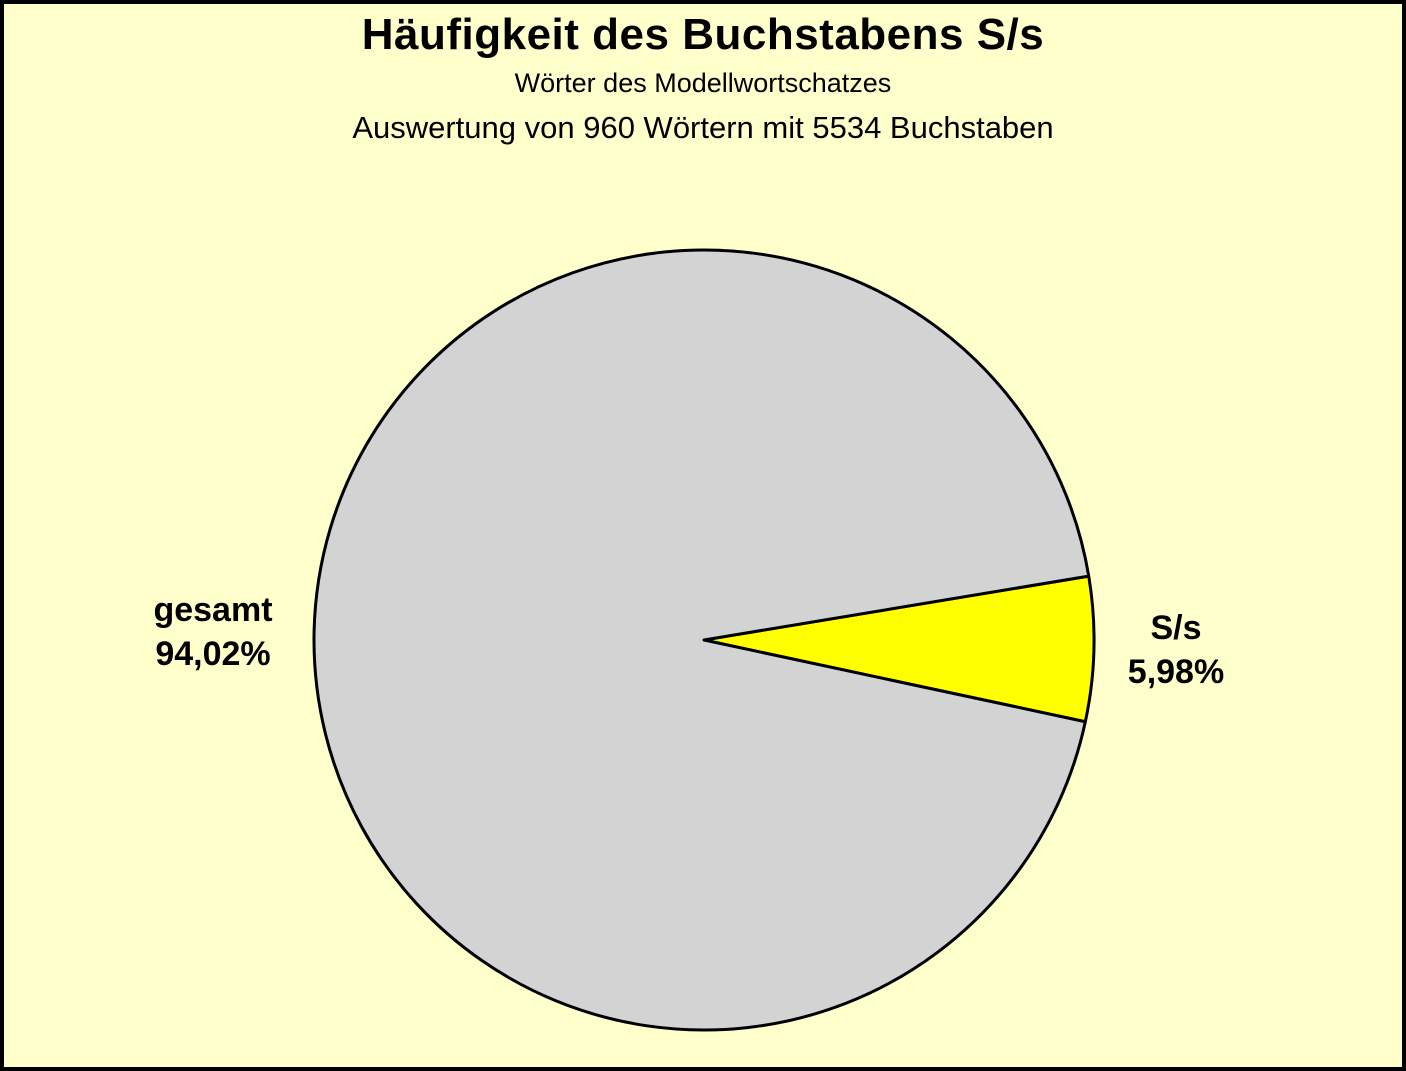  What do you see at coordinates (1176, 650) in the screenshot?
I see `label-ss: S/s 5,98%` at bounding box center [1176, 650].